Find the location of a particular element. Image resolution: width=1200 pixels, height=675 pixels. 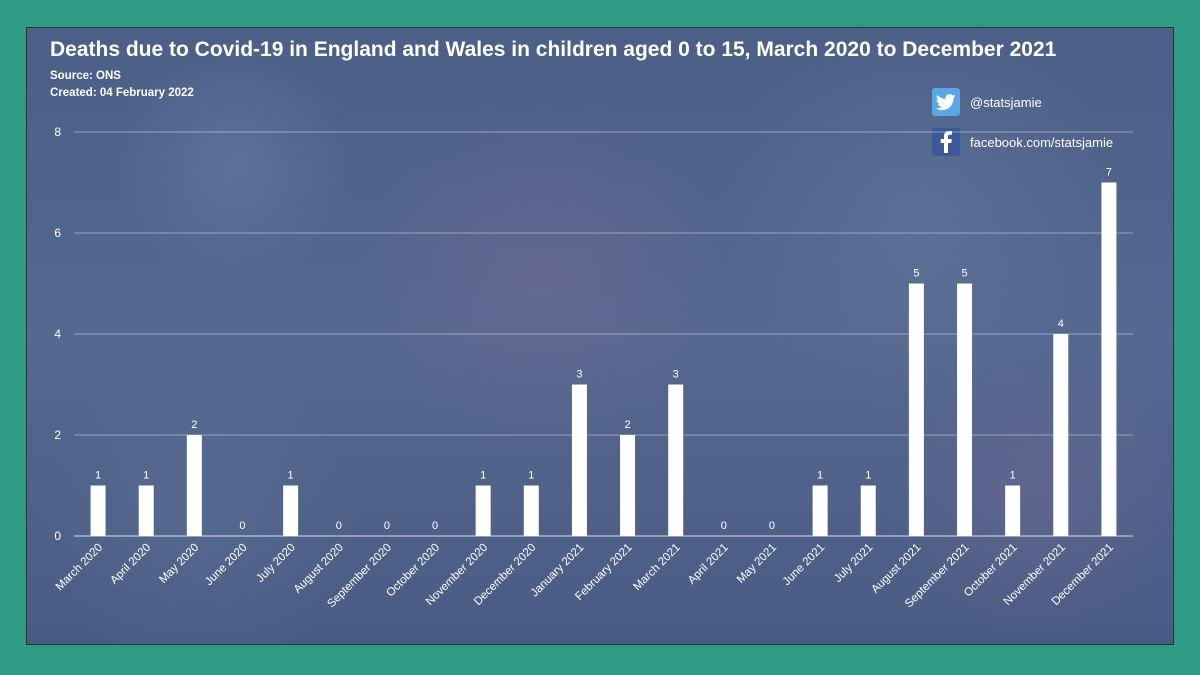

y-tick-label: 8 is located at coordinates (57, 132).